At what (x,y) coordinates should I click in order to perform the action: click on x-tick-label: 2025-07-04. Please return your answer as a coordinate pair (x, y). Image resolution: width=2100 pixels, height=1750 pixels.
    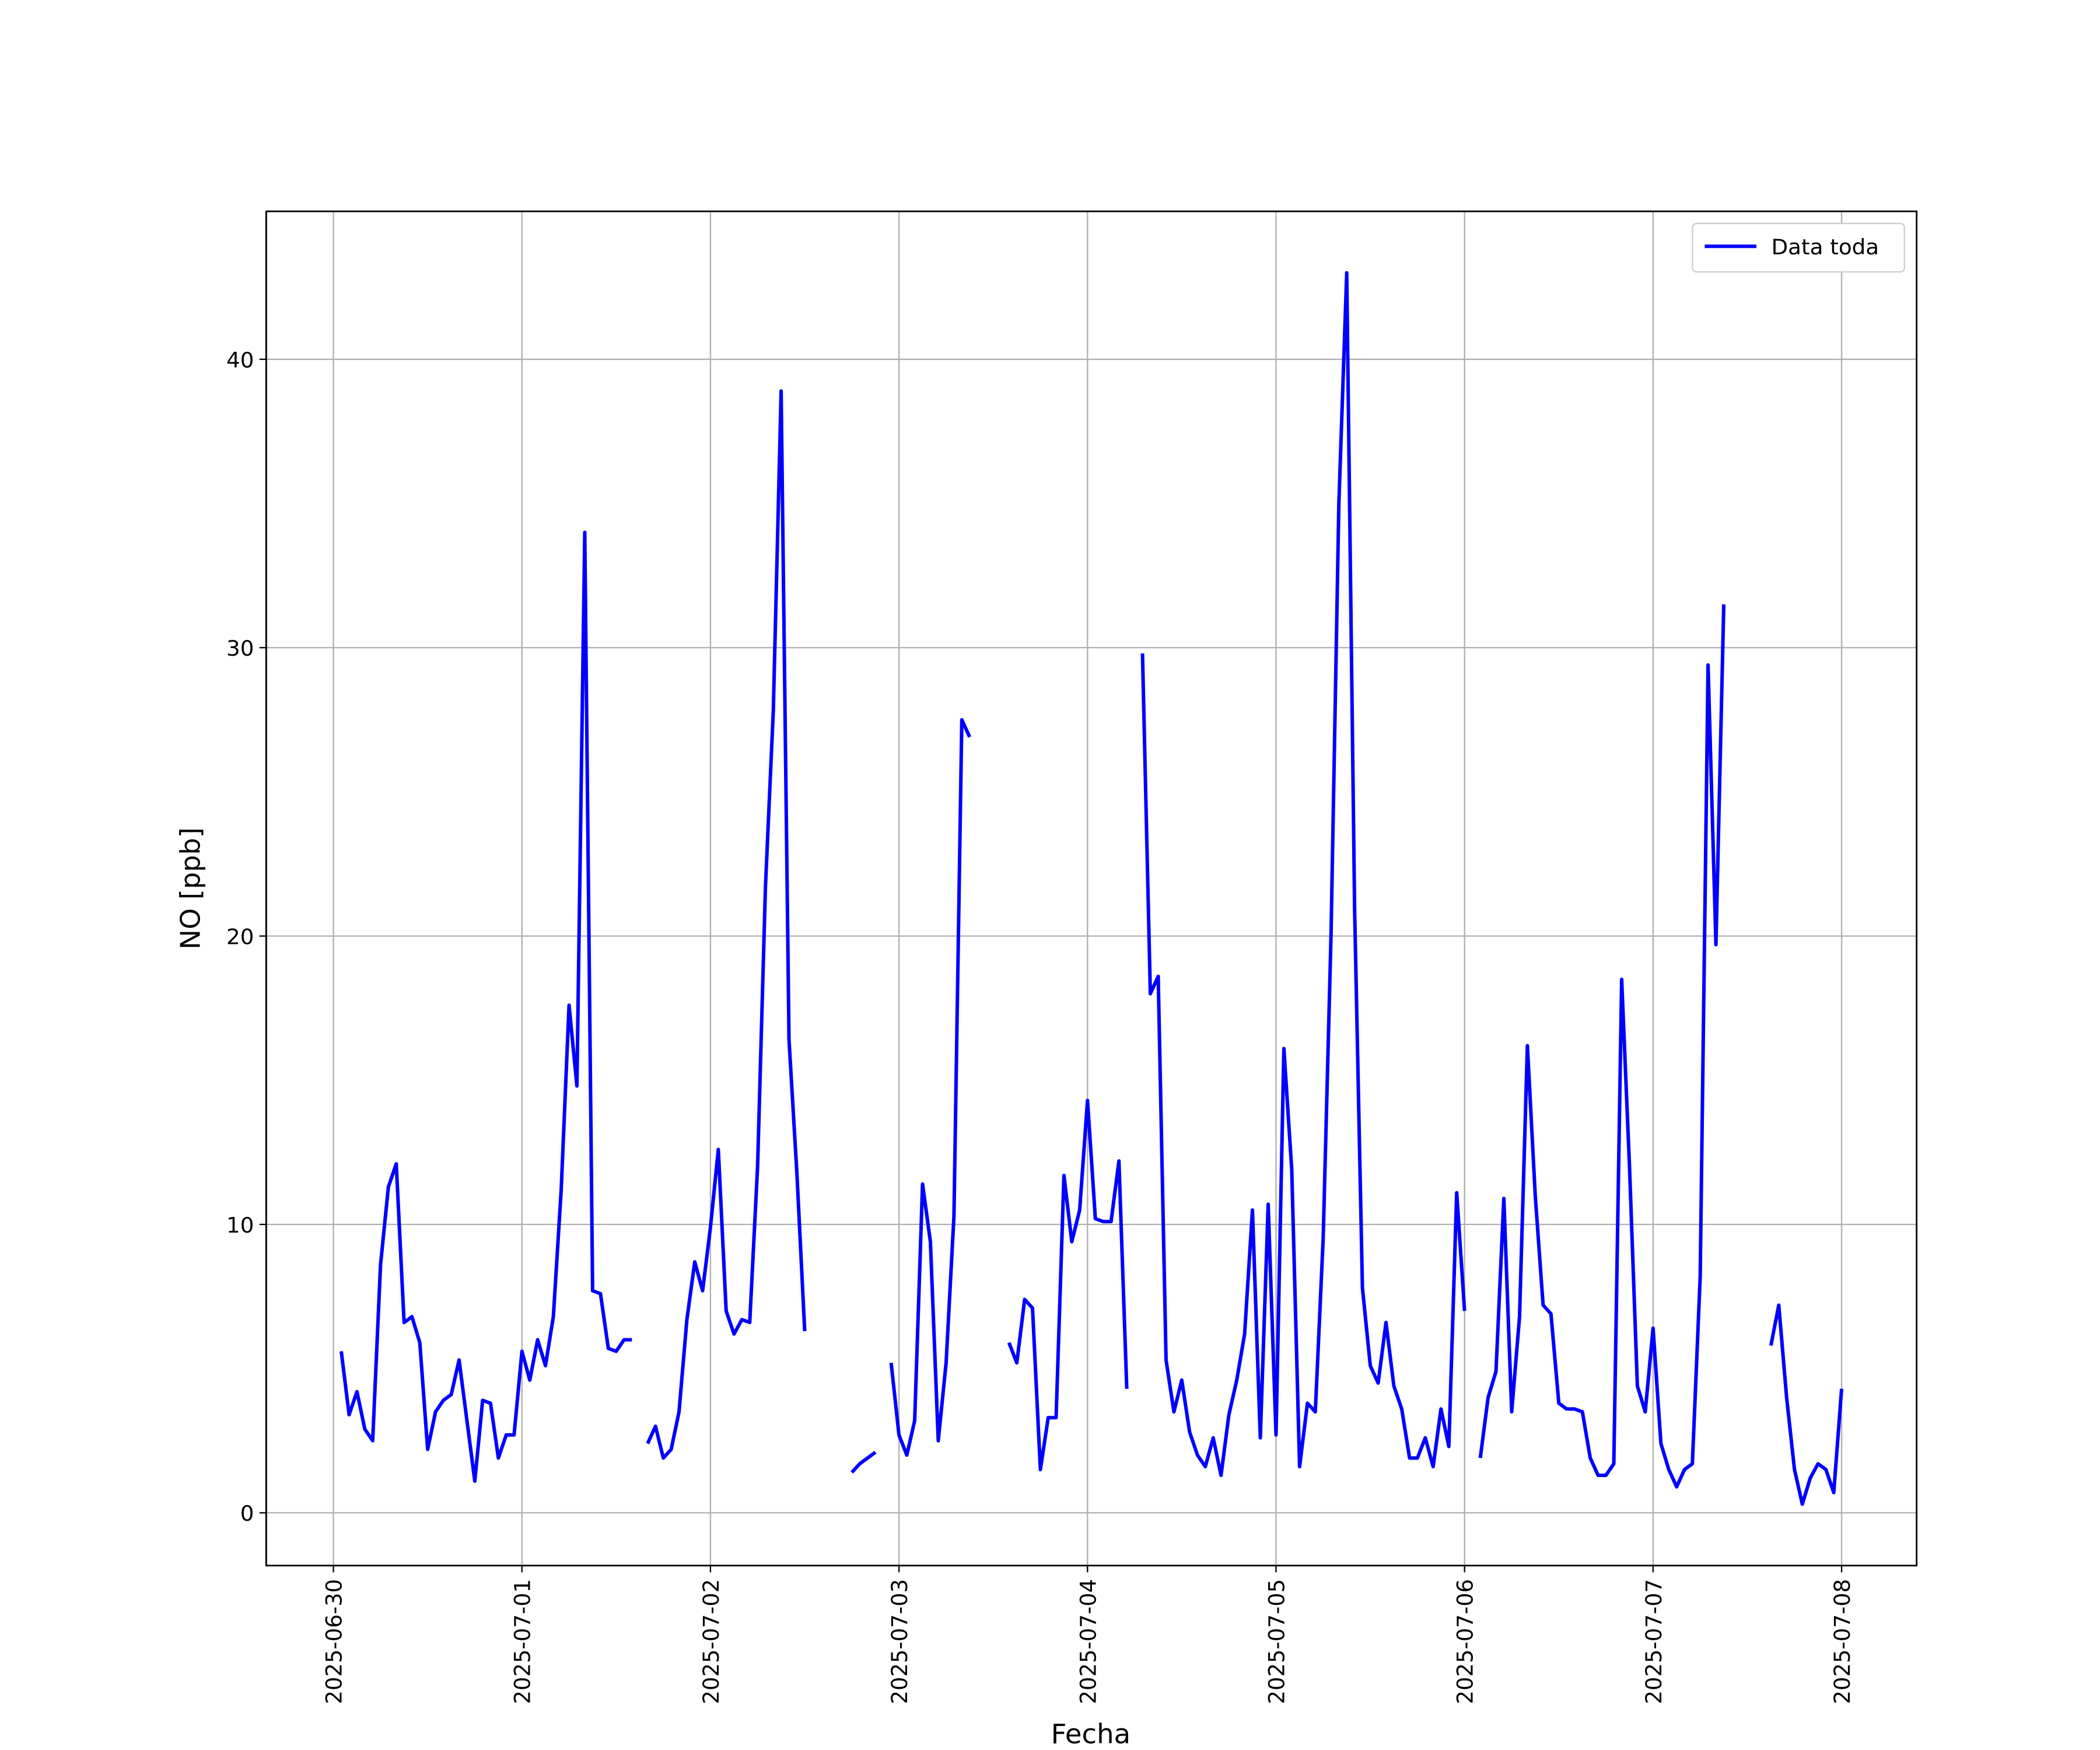
    Looking at the image, I should click on (1088, 1641).